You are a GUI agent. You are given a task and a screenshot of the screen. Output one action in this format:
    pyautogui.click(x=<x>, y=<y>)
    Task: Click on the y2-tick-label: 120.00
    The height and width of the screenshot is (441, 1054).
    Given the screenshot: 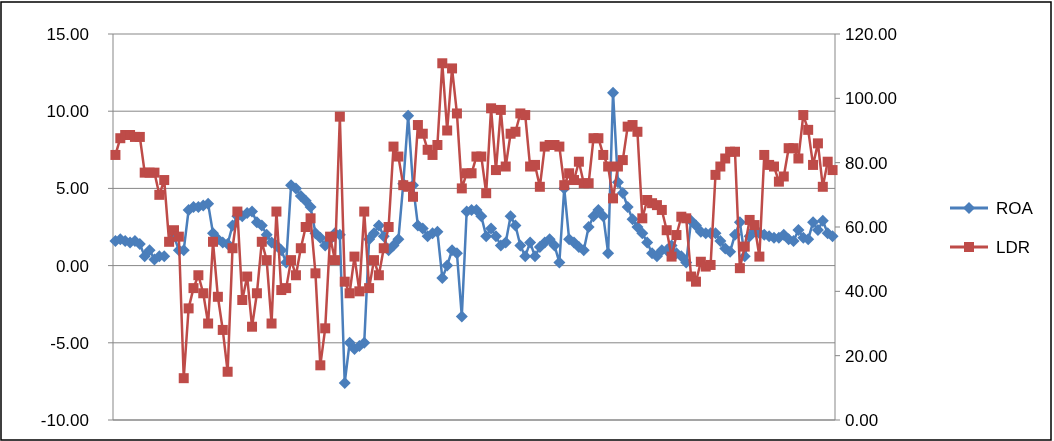 What is the action you would take?
    pyautogui.click(x=871, y=34)
    